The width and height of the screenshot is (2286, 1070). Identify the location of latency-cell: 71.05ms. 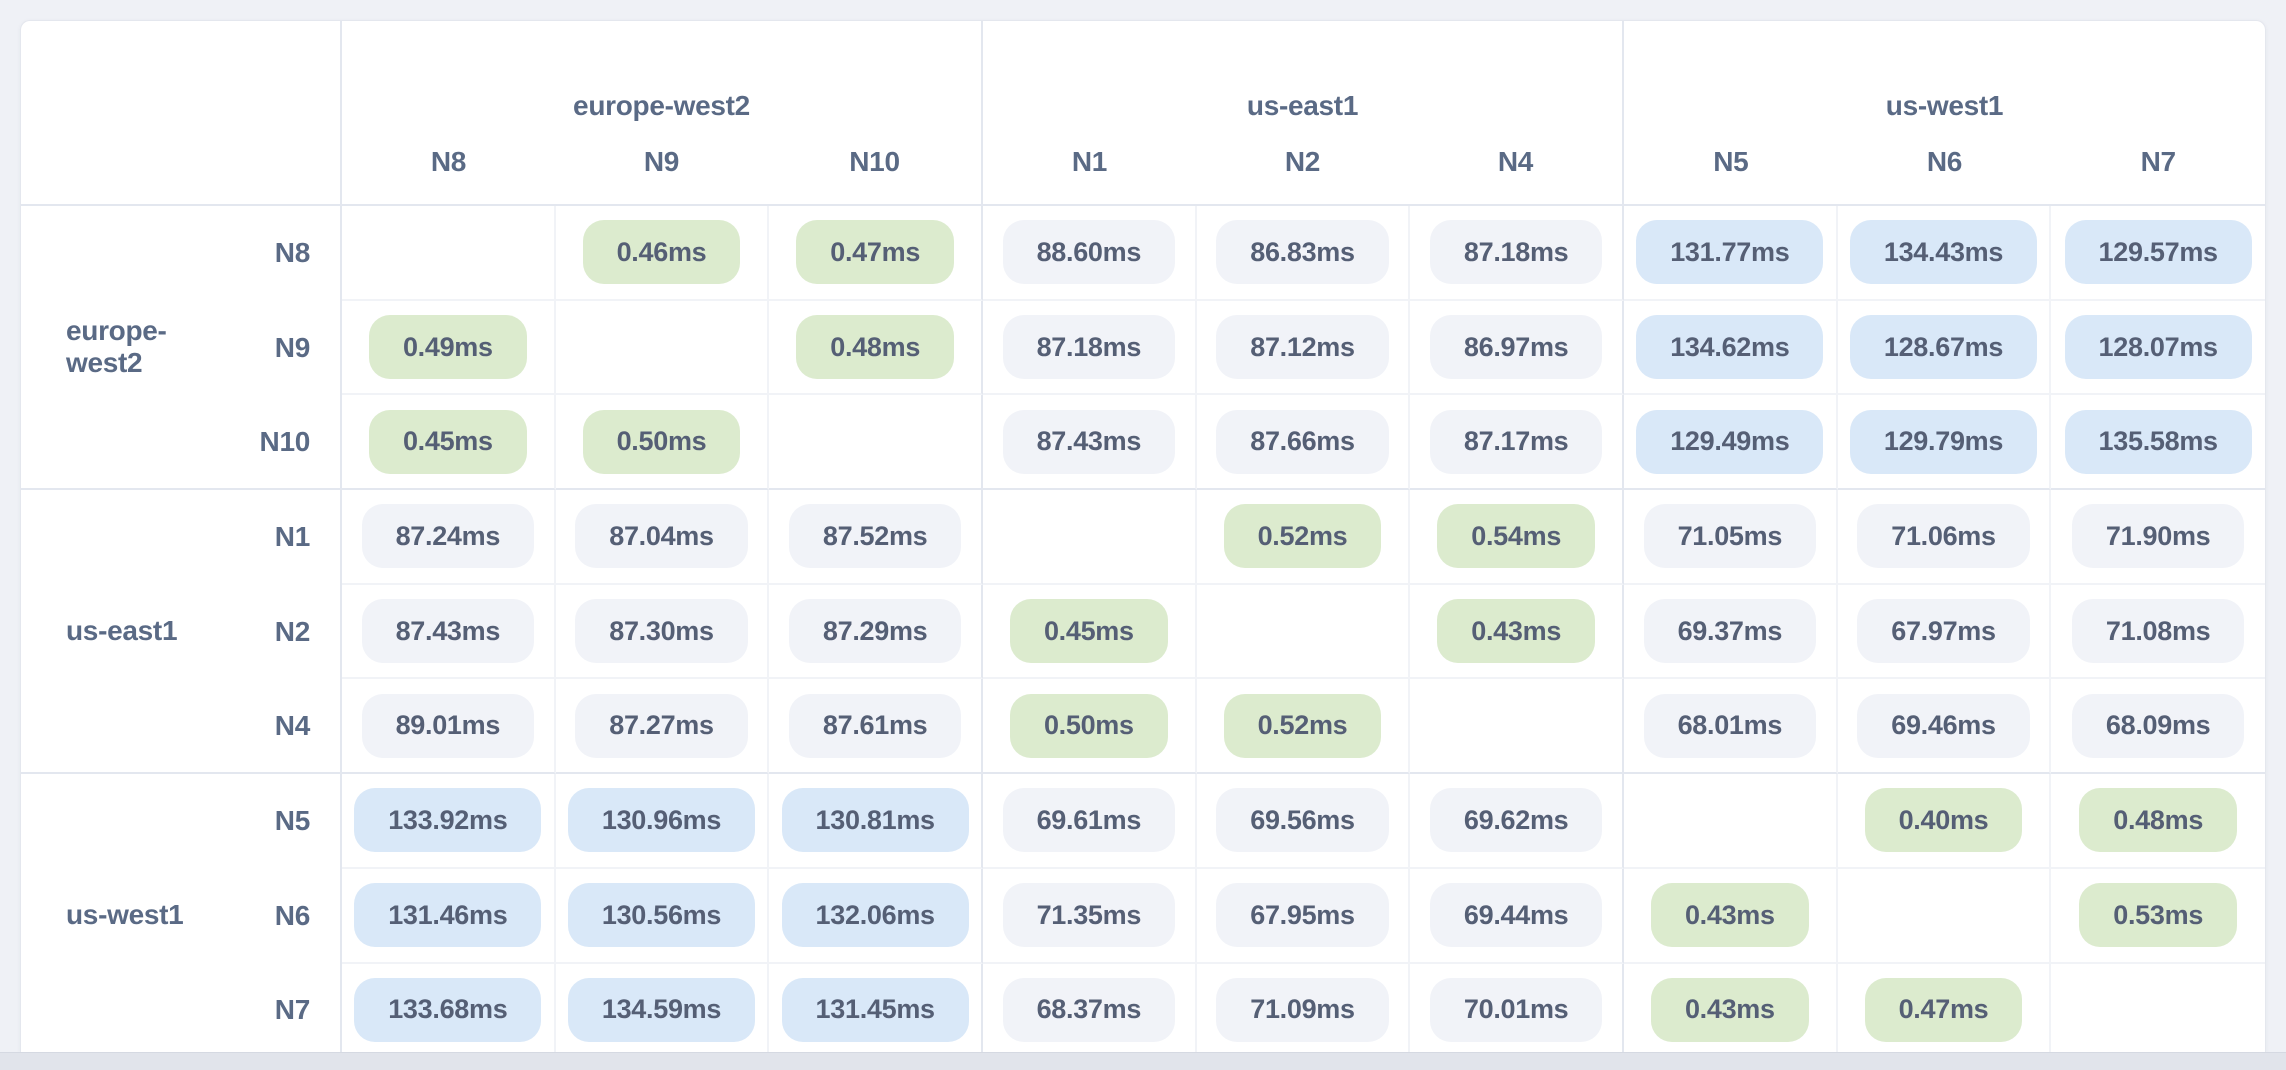
(1731, 537).